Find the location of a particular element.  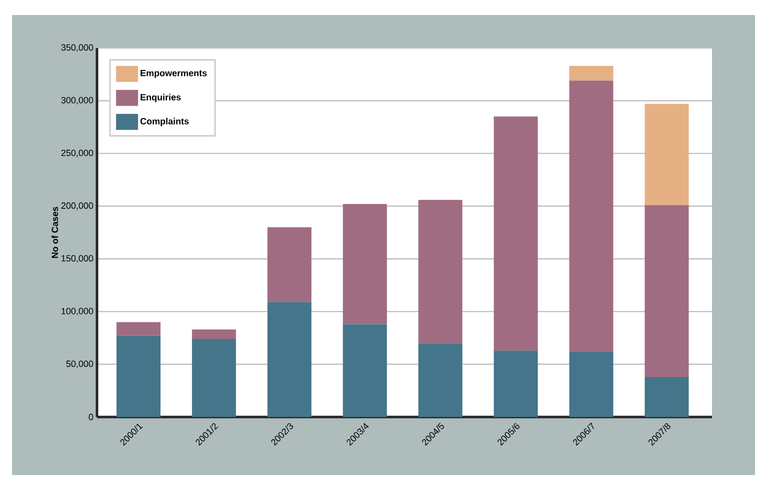

legend-label: Empowerments is located at coordinates (173, 74).